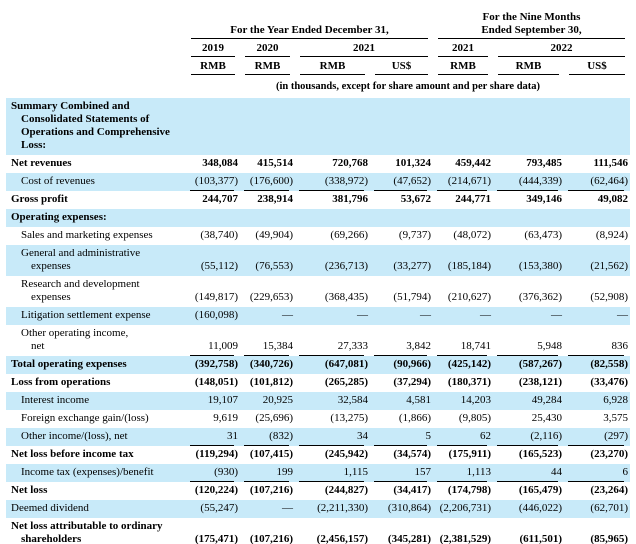 The image size is (636, 544). Describe the element at coordinates (463, 48) in the screenshot. I see `year-header: 2021` at that location.